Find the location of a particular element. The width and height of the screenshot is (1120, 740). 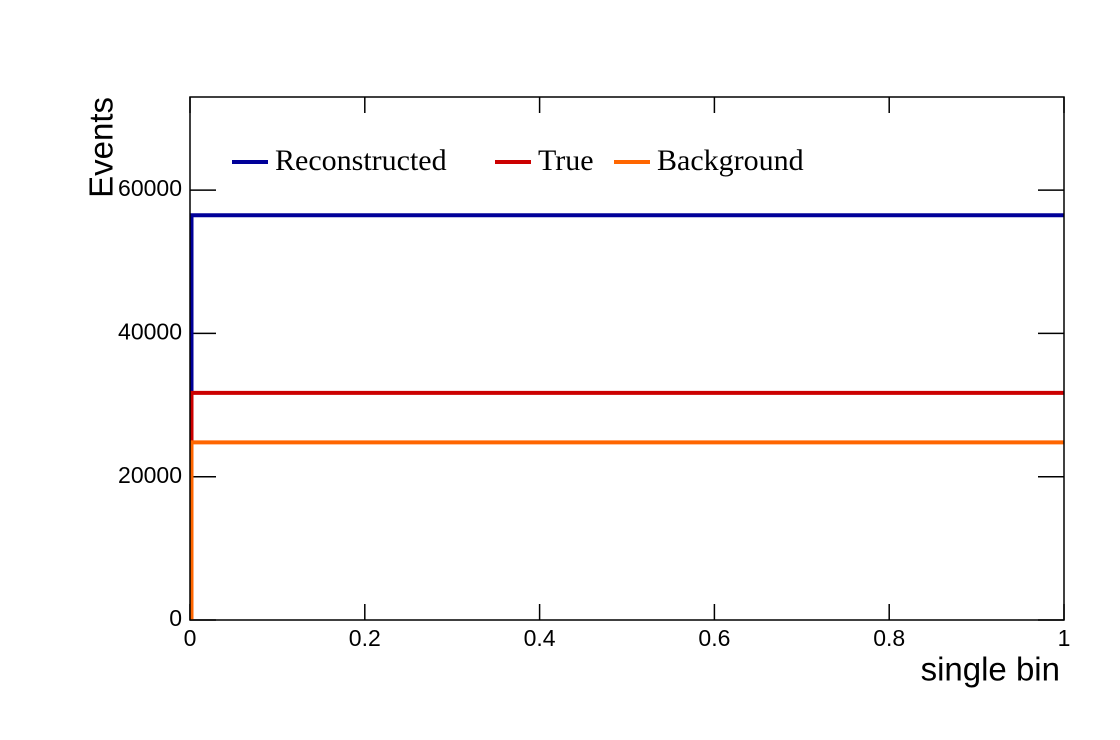

y-axis-title: Events is located at coordinates (101, 147).